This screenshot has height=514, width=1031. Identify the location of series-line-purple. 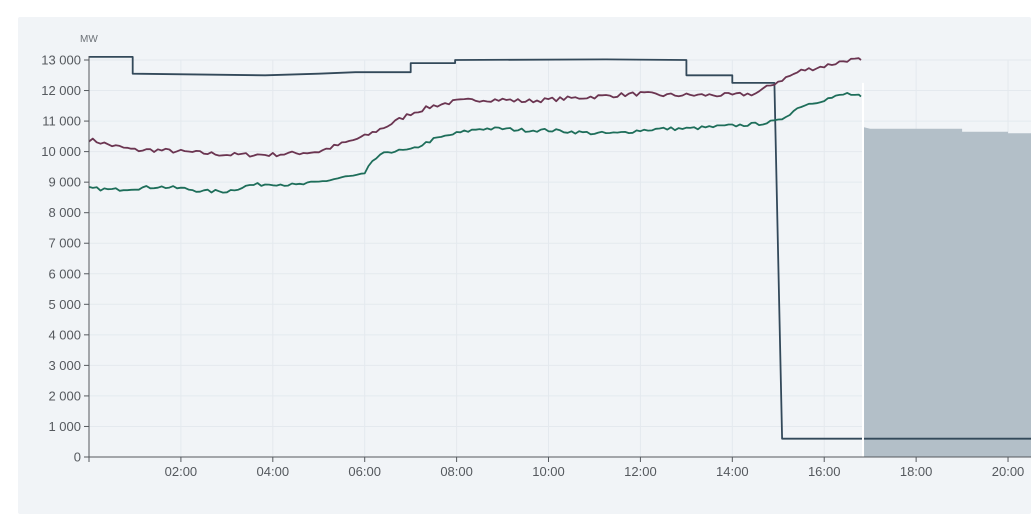
(475, 107).